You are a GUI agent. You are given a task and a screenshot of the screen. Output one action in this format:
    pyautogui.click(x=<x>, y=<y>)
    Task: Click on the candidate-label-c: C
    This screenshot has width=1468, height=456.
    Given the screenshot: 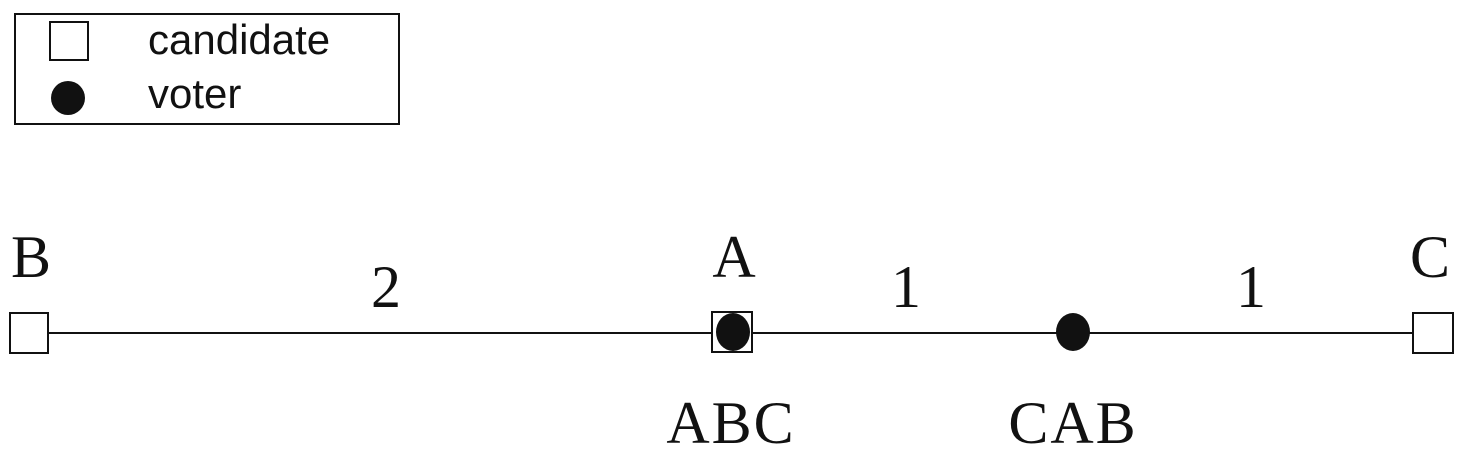 What is the action you would take?
    pyautogui.click(x=1430, y=257)
    